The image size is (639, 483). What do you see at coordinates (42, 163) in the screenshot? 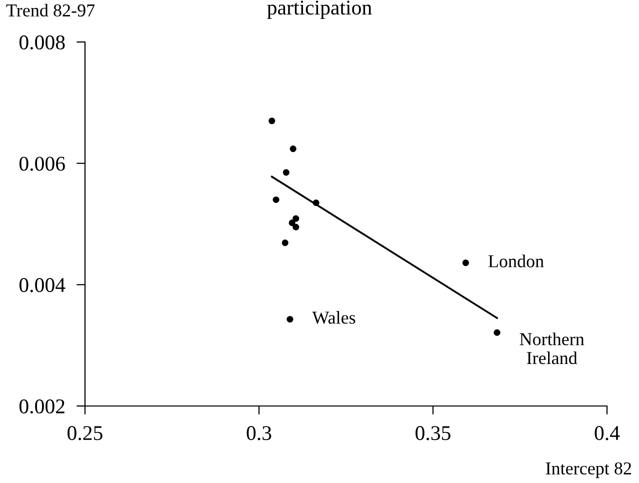
I see `y-tick-label: 0.006` at bounding box center [42, 163].